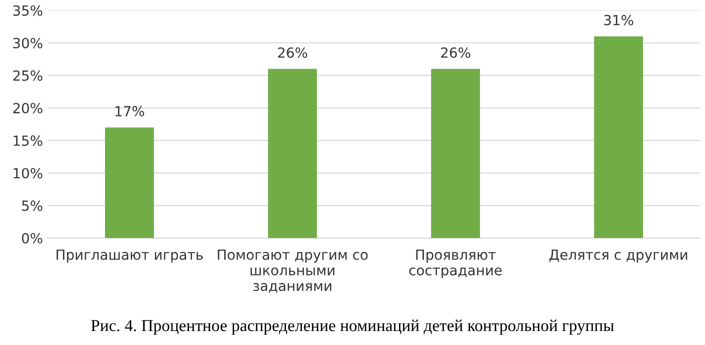 This screenshot has height=345, width=705. What do you see at coordinates (28, 173) in the screenshot?
I see `y-tick-label: 10%` at bounding box center [28, 173].